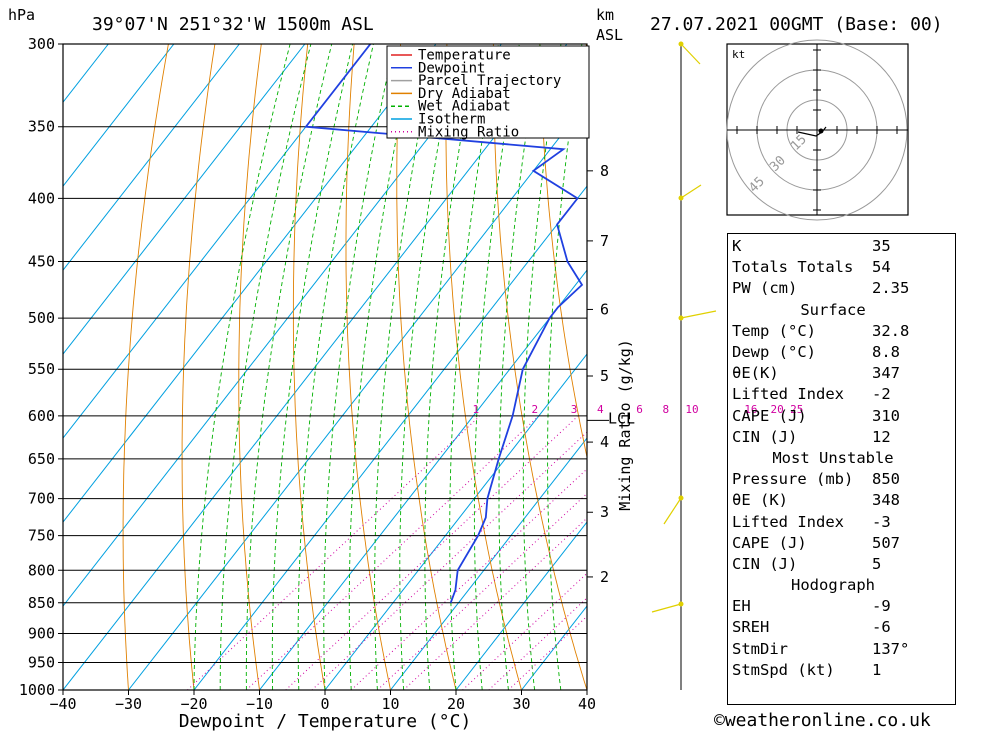 This screenshot has width=1000, height=733. What do you see at coordinates (639, 409) in the screenshot?
I see `mixing-ratio-label: 6` at bounding box center [639, 409].